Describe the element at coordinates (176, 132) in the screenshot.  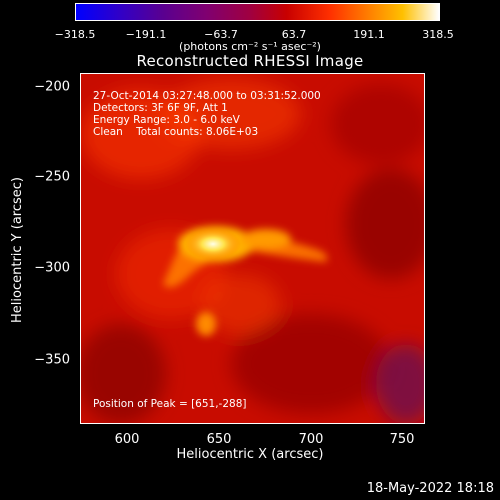
I see `info-clean: Clean Total counts: 8.06E+03` at that location.